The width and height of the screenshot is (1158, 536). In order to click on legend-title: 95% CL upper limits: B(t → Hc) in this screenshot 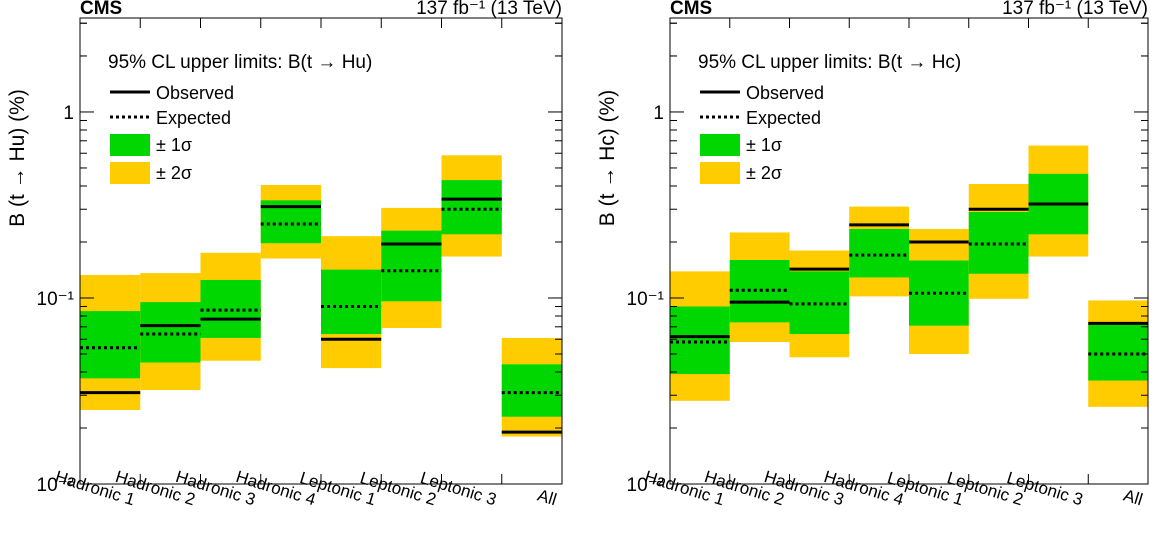, I will do `click(829, 62)`.